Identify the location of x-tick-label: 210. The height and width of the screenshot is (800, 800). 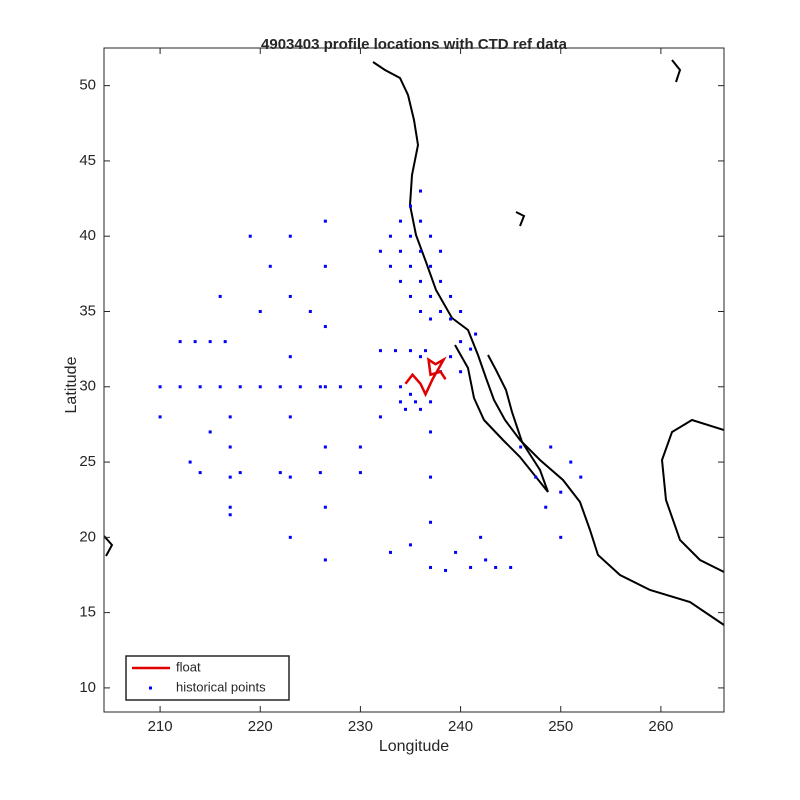
(160, 726).